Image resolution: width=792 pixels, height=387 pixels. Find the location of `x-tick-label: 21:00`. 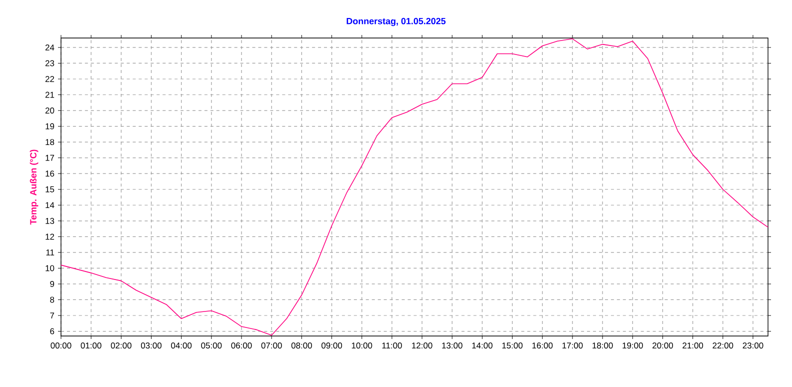

x-tick-label: 21:00 is located at coordinates (693, 345).